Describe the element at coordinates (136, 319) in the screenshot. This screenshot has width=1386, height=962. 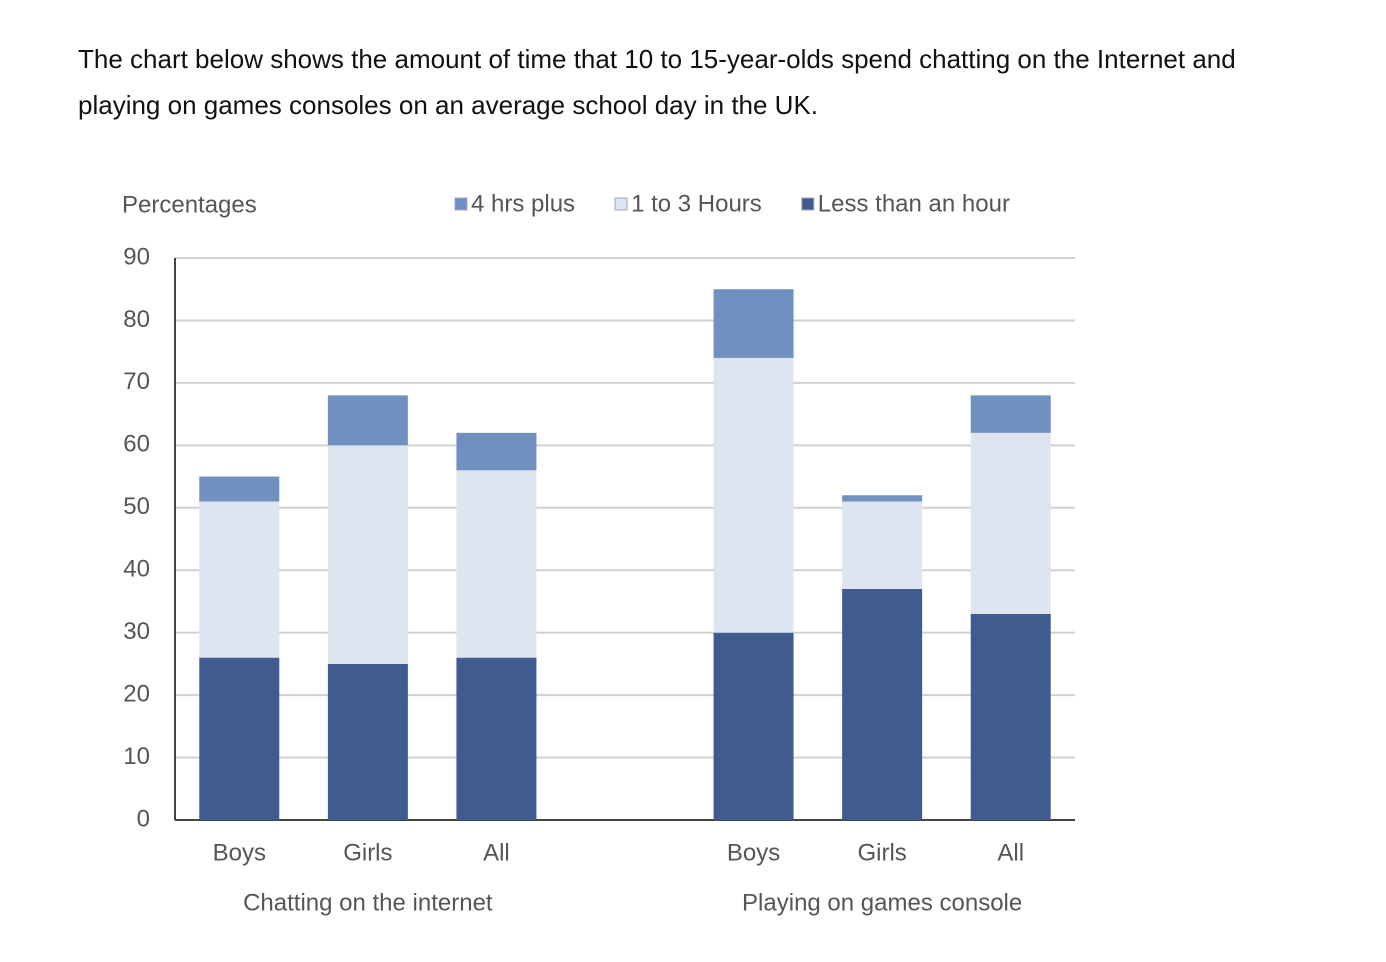
I see `y-tick-label: 80` at that location.